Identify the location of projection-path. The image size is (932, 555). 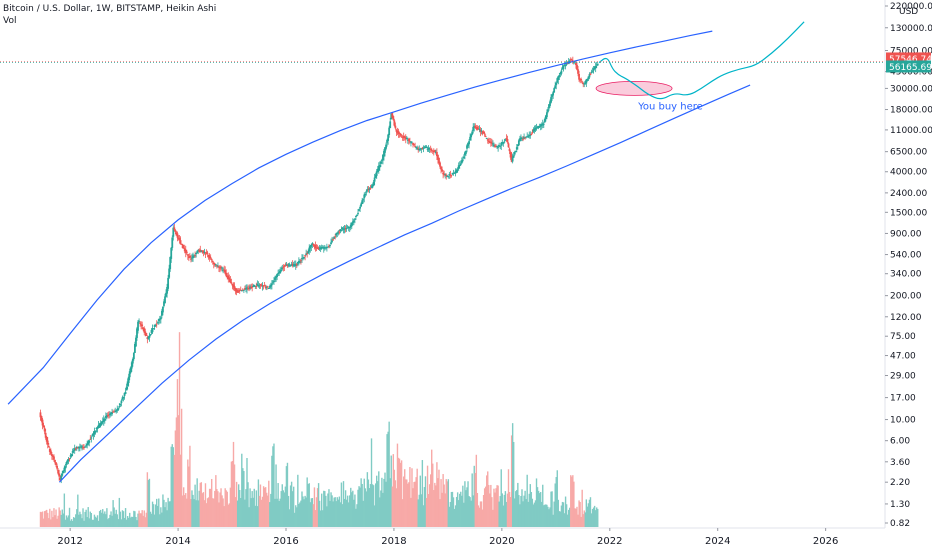
(701, 60).